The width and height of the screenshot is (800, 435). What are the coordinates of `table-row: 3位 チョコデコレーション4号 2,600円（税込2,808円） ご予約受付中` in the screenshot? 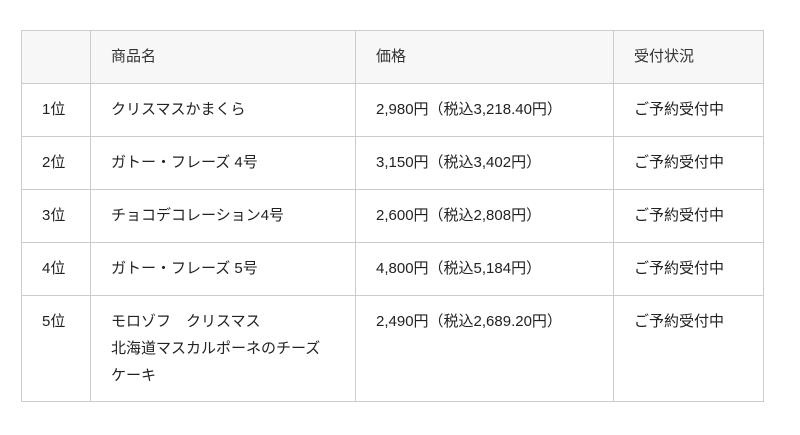 It's located at (392, 216).